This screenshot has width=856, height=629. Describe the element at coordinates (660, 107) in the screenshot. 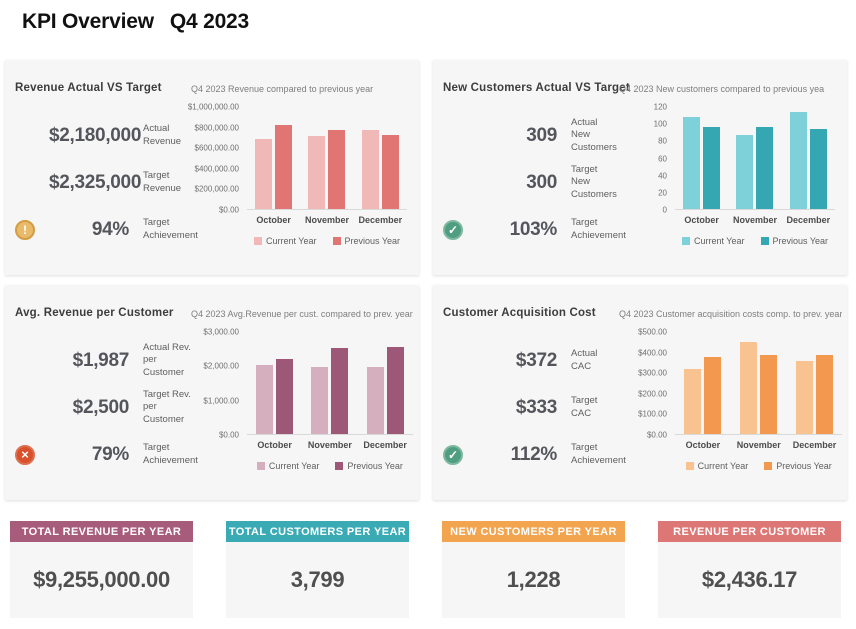

I see `y-tick-label: 120` at that location.